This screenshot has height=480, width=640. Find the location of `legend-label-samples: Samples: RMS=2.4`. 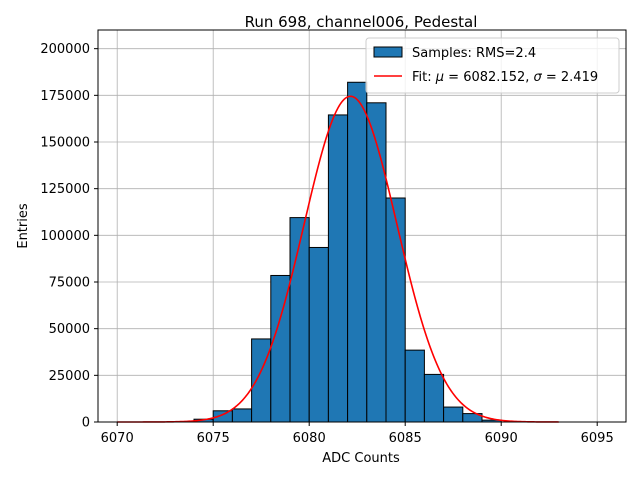

legend-label-samples: Samples: RMS=2.4 is located at coordinates (474, 53).